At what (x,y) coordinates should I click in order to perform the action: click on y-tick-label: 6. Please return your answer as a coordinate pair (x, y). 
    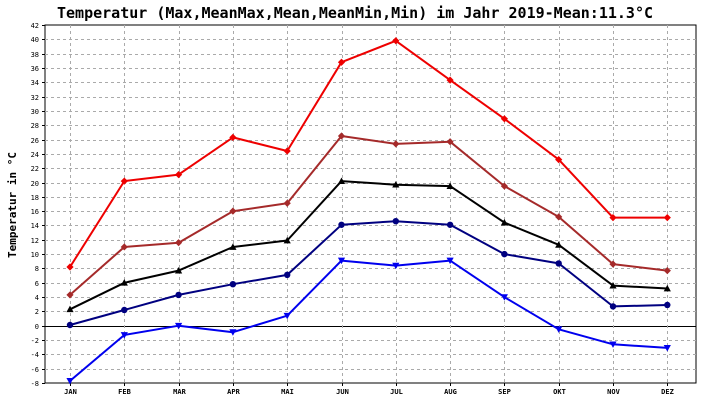
    Looking at the image, I should click on (37, 284).